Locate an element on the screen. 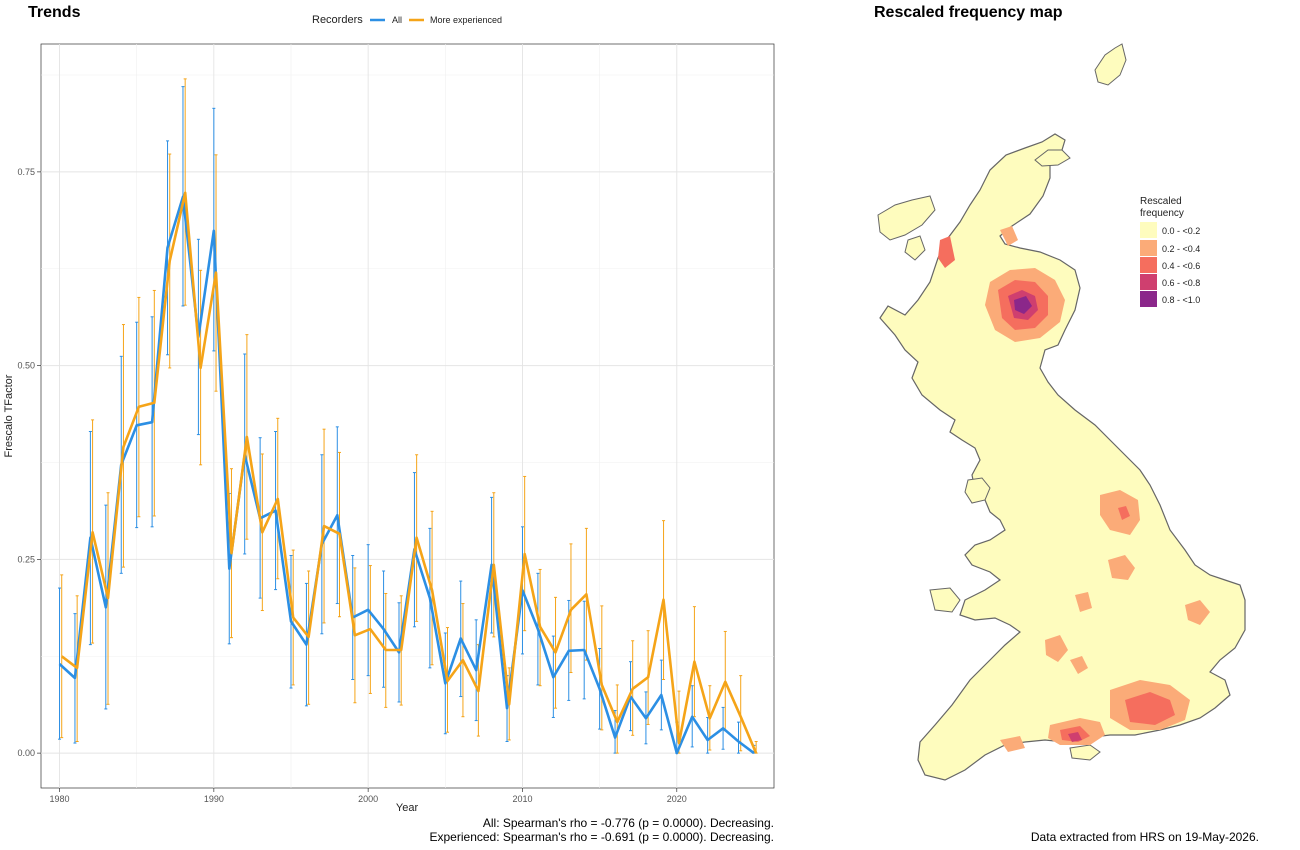 The width and height of the screenshot is (1300, 850). x-axis-ticks: 1980 1990 2000 2010 2020 is located at coordinates (368, 796).